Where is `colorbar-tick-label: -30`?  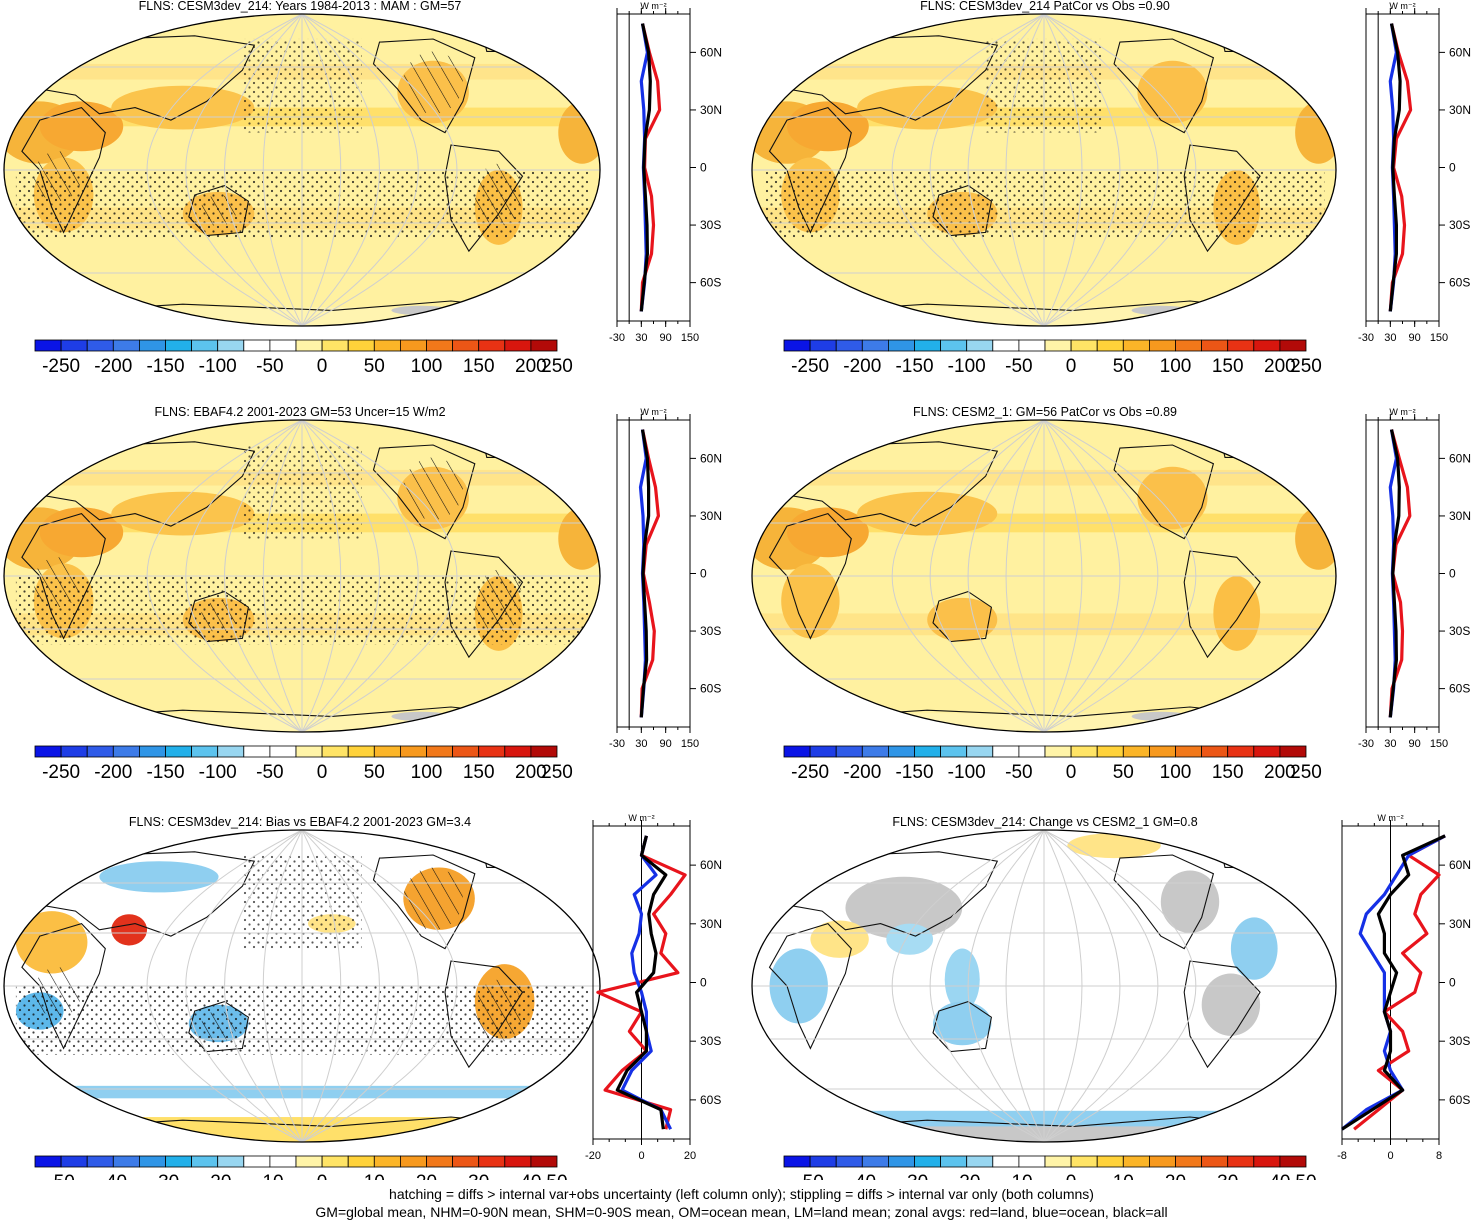
colorbar-tick-label: -30 is located at coordinates (914, 1176).